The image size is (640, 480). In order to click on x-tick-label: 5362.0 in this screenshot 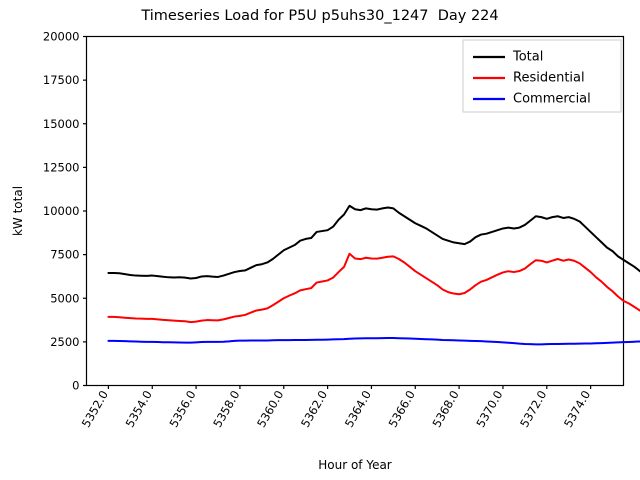, I will do `click(314, 409)`.